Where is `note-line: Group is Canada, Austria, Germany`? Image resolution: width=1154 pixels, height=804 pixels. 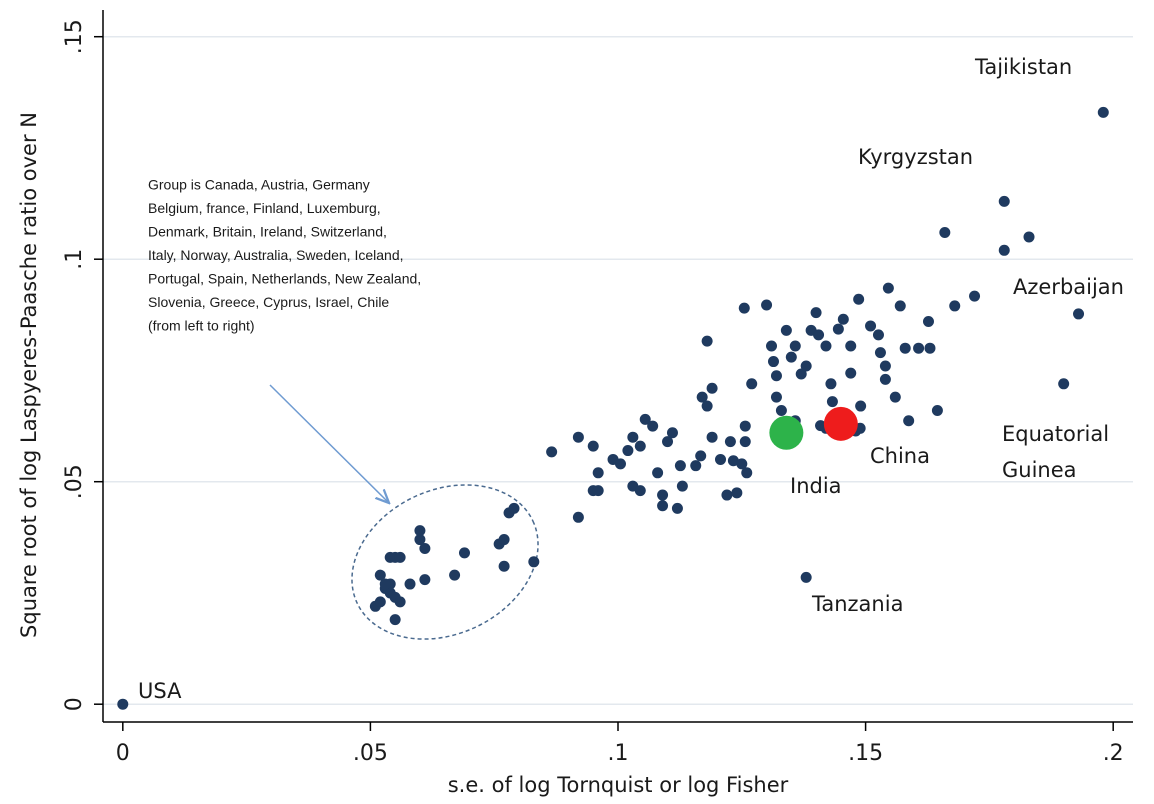
note-line: Group is Canada, Austria, Germany is located at coordinates (259, 185).